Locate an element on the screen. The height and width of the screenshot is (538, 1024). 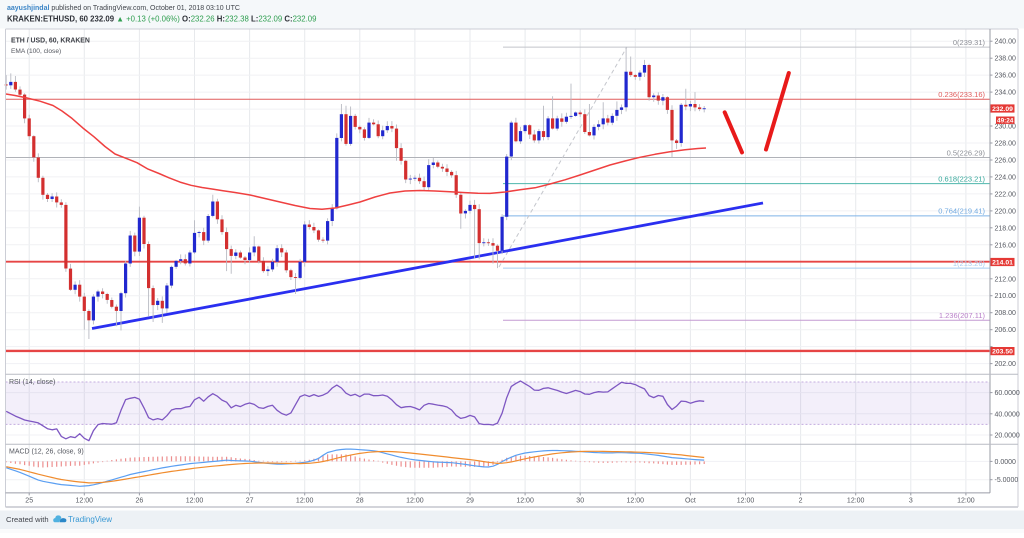
svg-text: Oct is located at coordinates (690, 500).